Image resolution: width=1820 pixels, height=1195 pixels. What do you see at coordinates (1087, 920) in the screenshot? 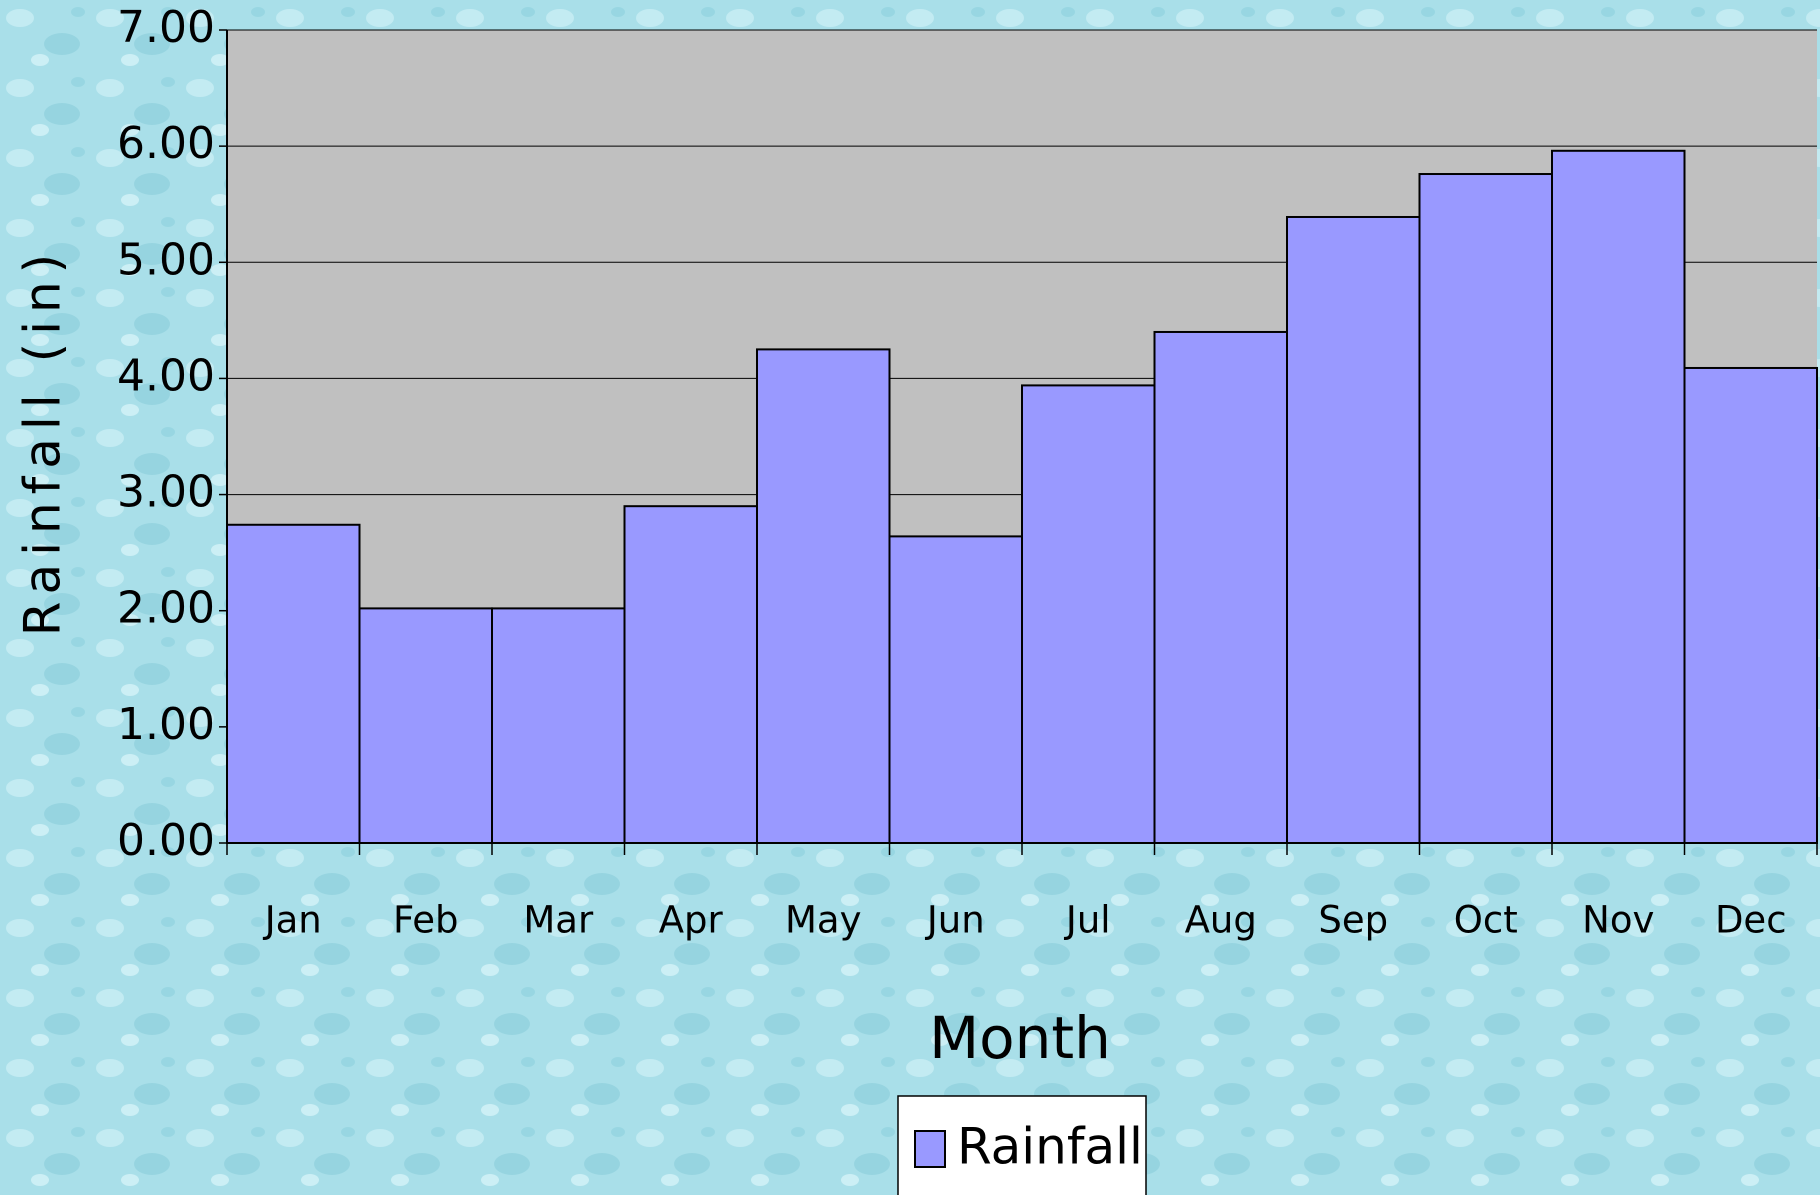
I see `x-tick-label: Jul` at bounding box center [1087, 920].